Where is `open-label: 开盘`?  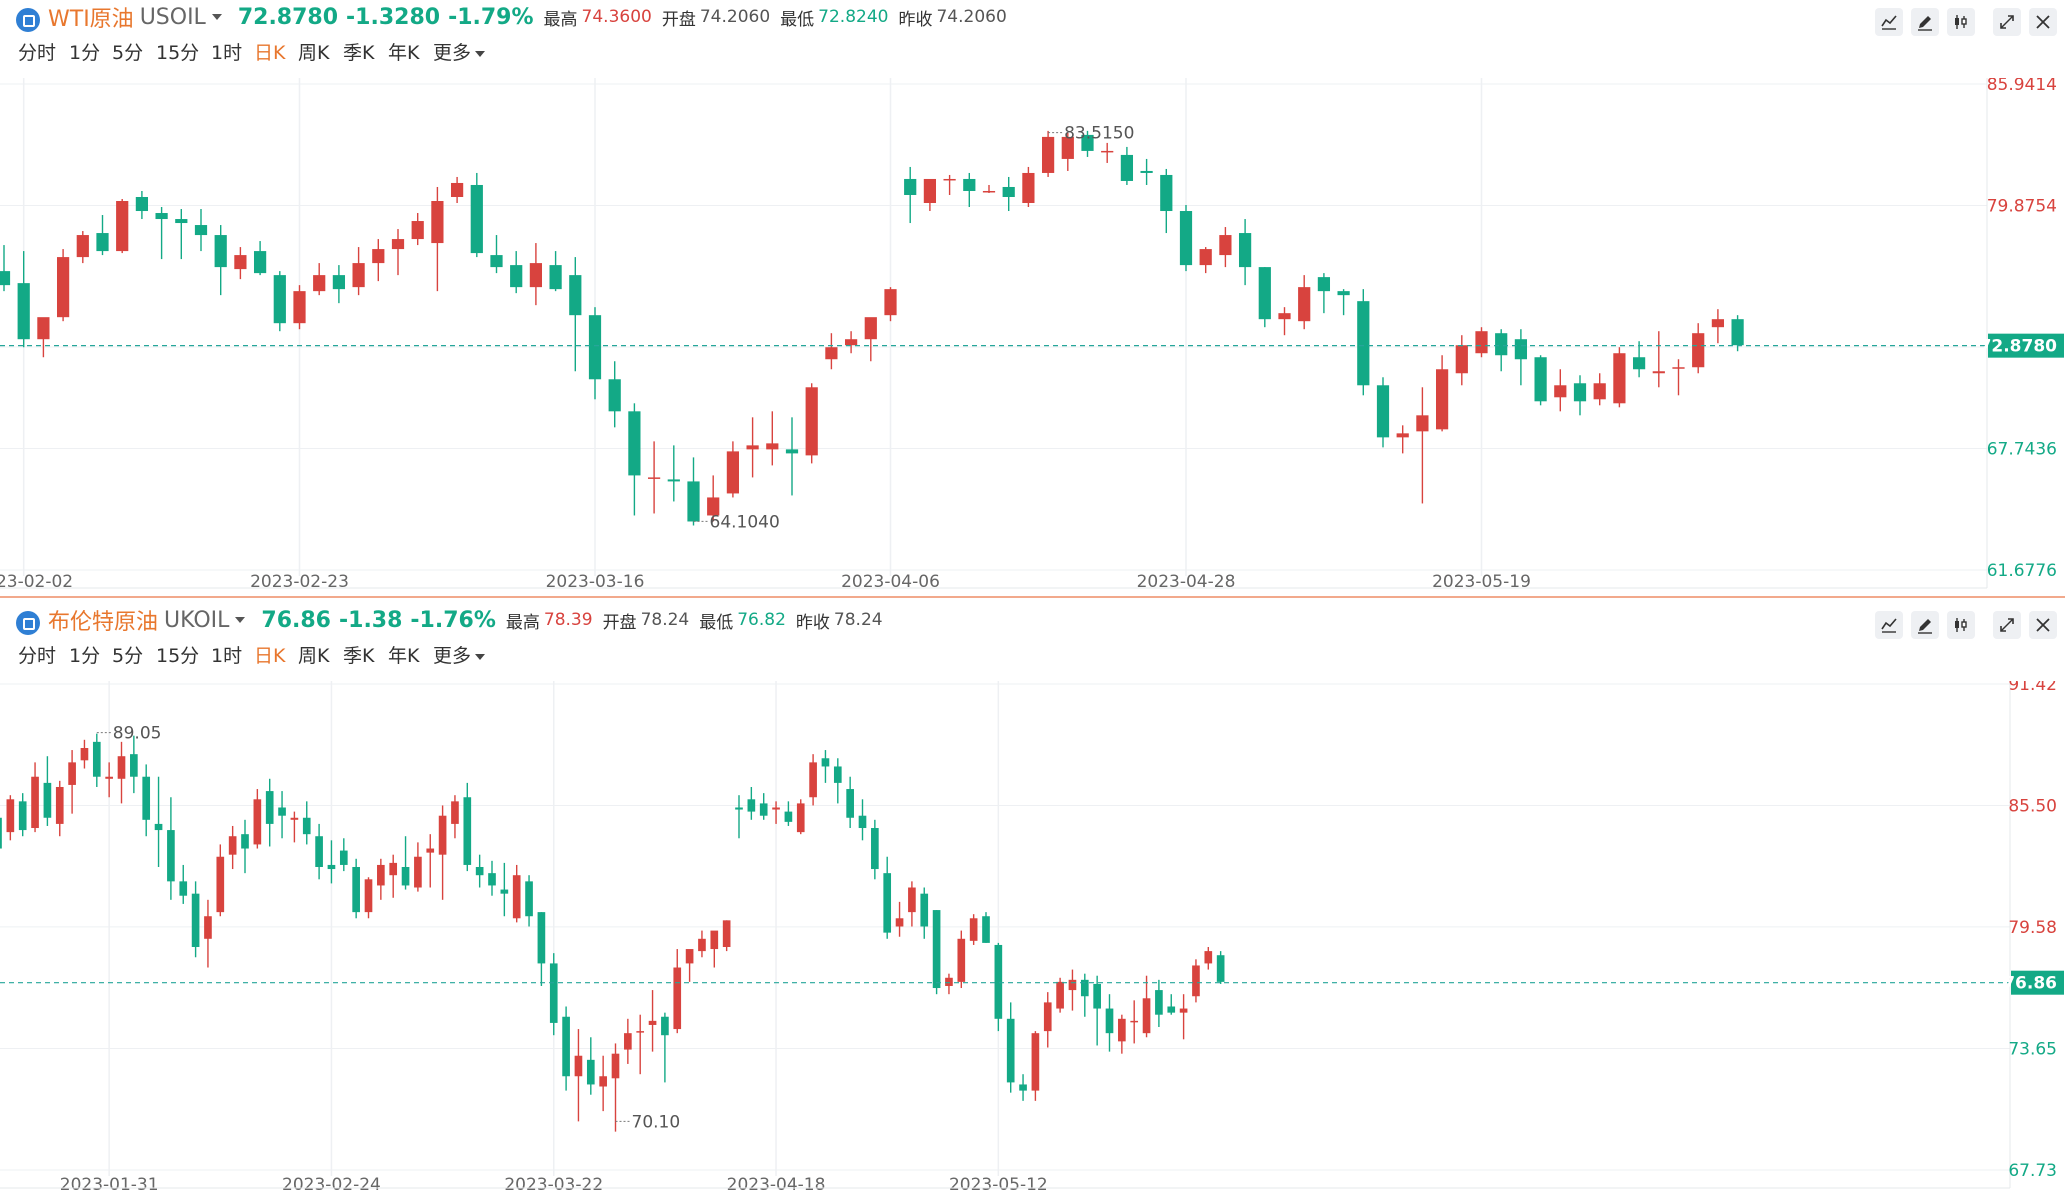 open-label: 开盘 is located at coordinates (619, 622).